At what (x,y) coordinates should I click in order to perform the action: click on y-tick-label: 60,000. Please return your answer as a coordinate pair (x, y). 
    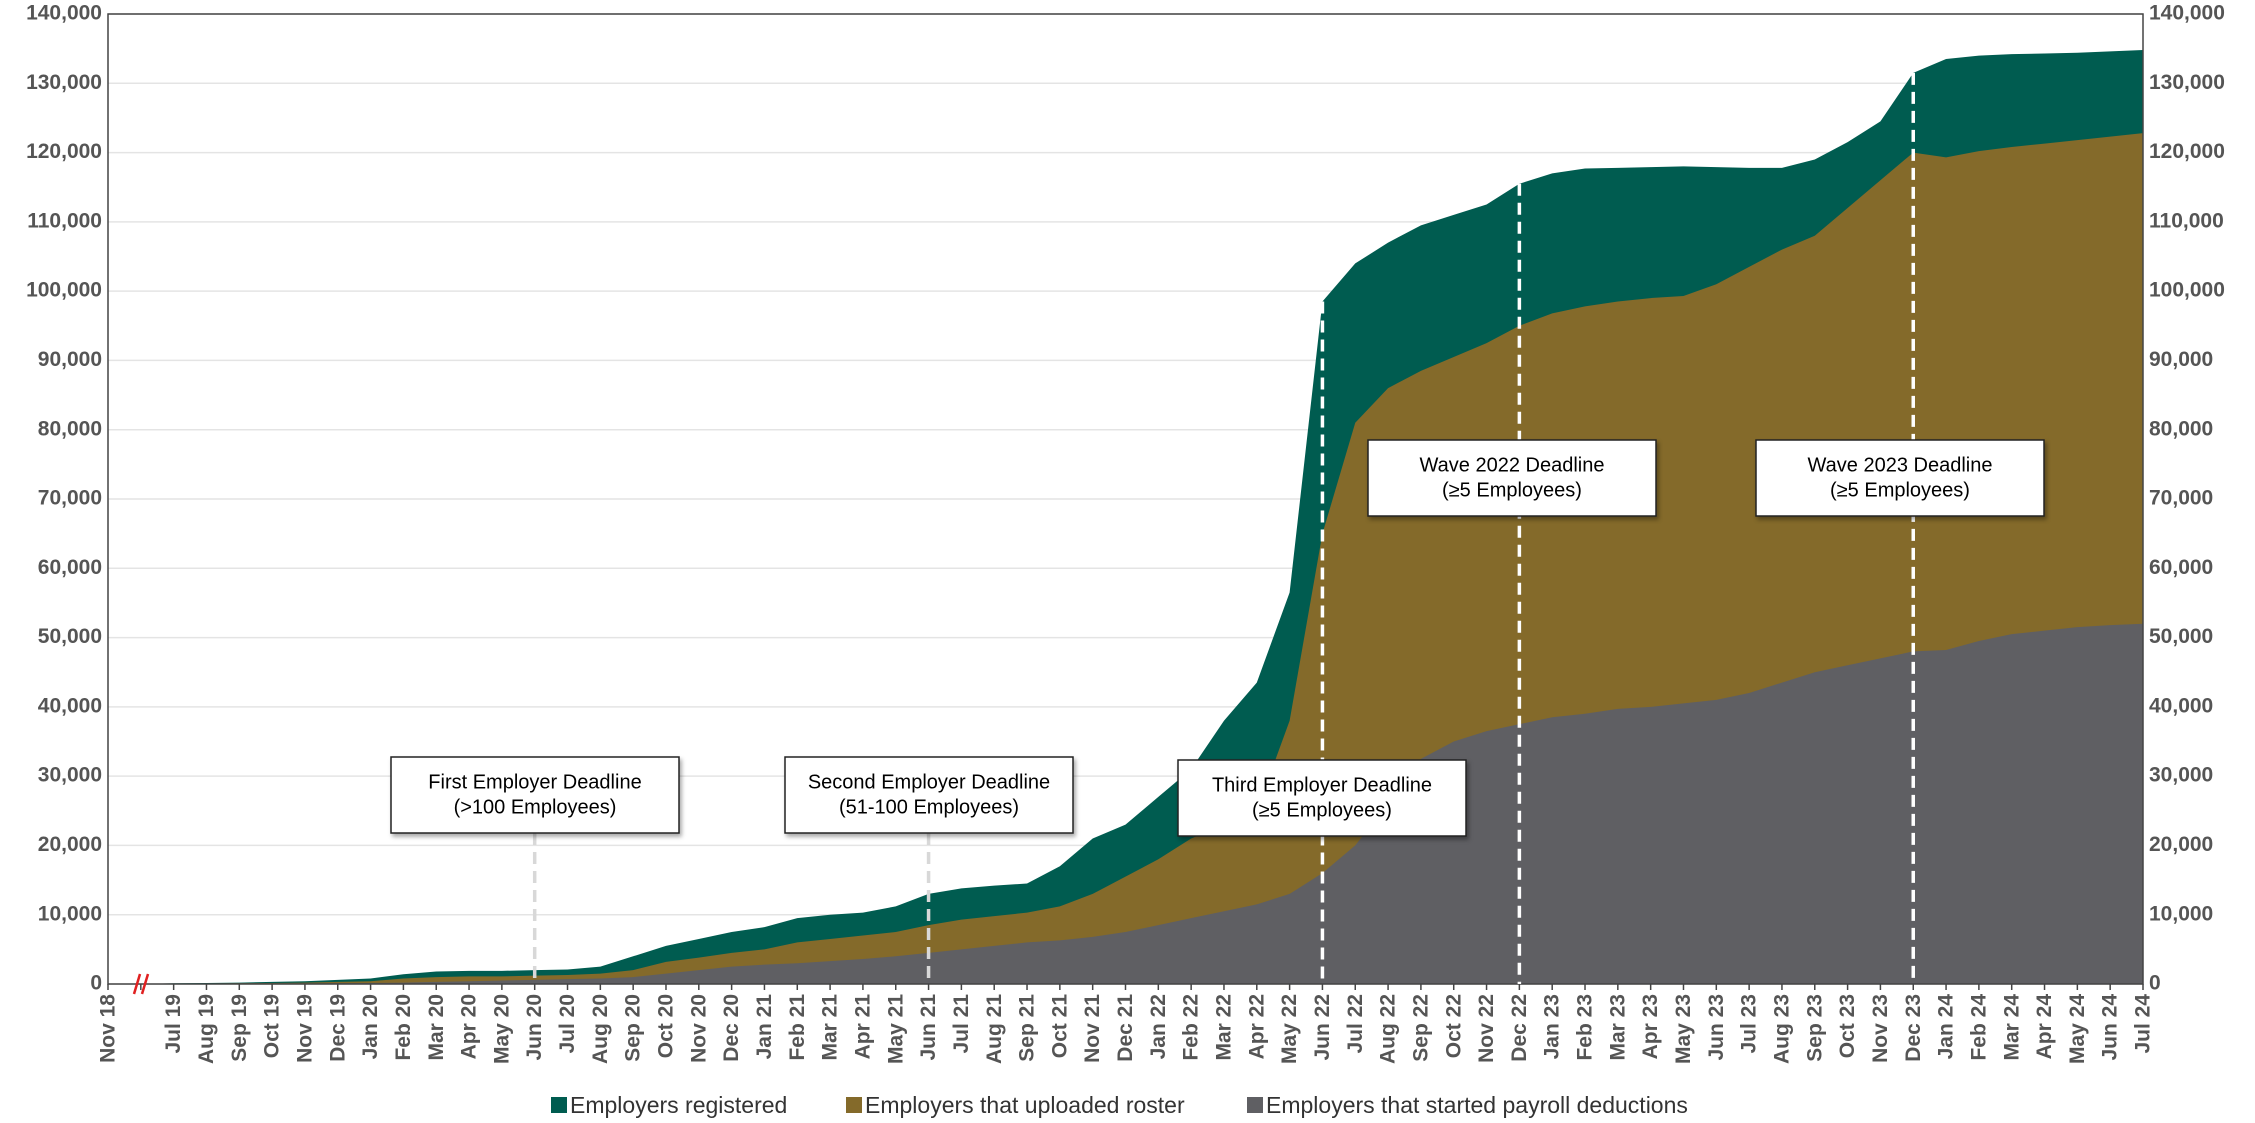
    Looking at the image, I should click on (70, 567).